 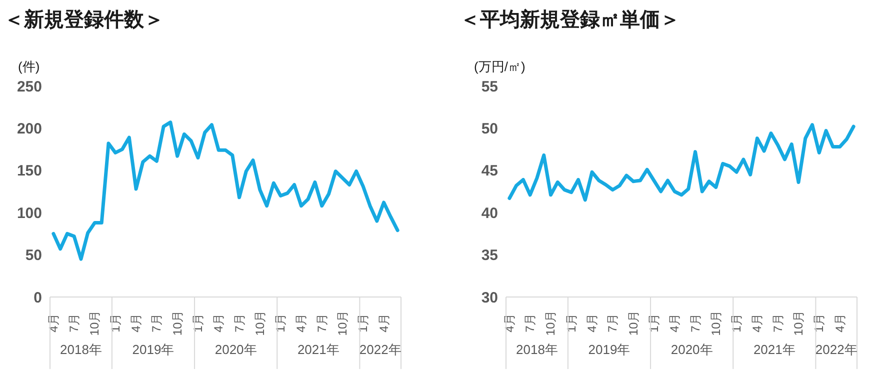 I want to click on y-tick-label: 45, so click(x=489, y=171).